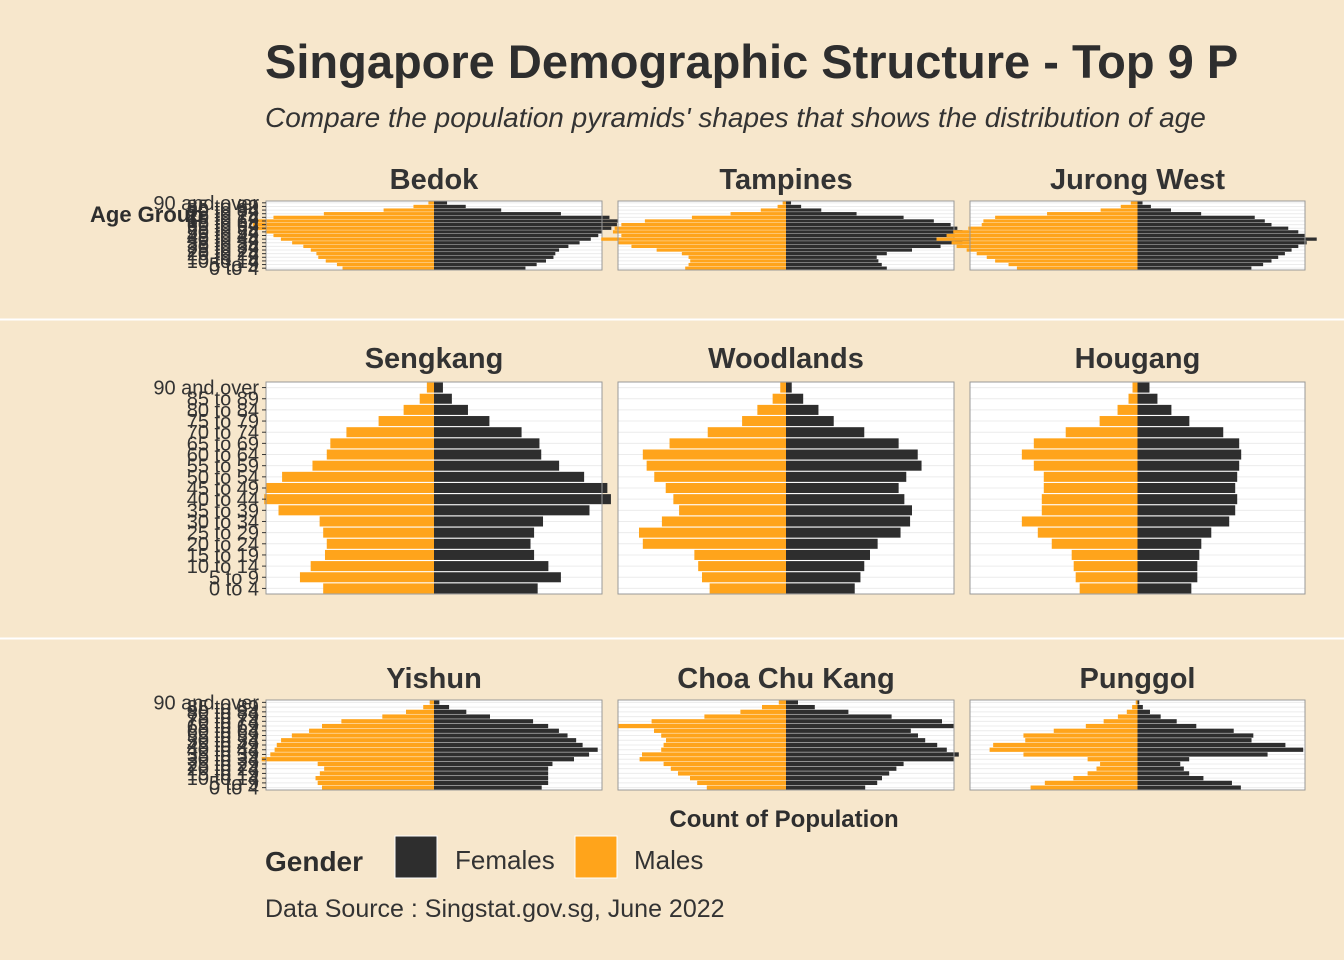 Image resolution: width=1344 pixels, height=960 pixels. What do you see at coordinates (668, 860) in the screenshot?
I see `legend-label-males: Males` at bounding box center [668, 860].